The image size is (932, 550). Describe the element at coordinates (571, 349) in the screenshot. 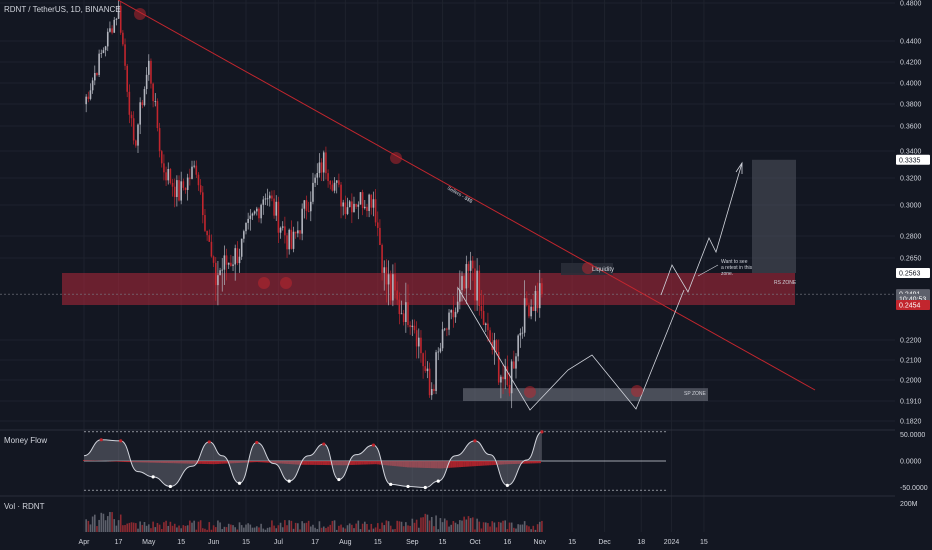

I see `pattern-lines` at that location.